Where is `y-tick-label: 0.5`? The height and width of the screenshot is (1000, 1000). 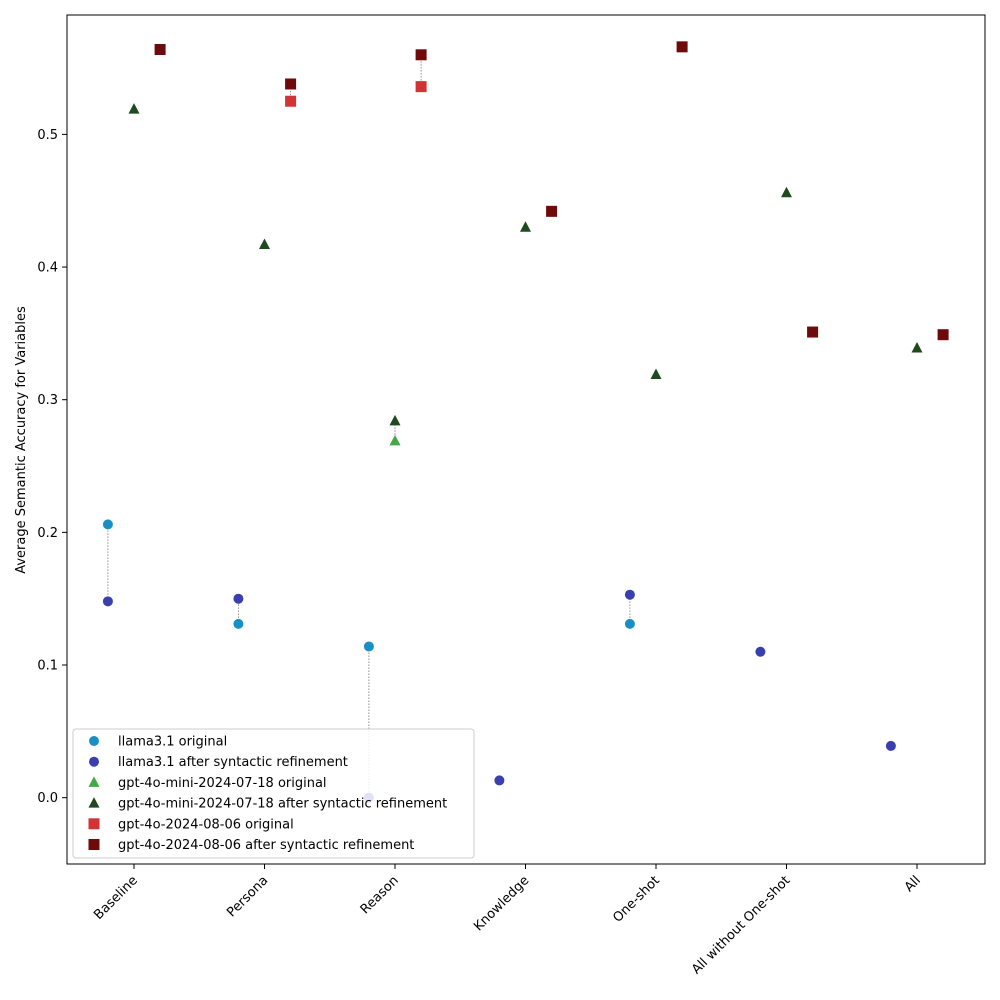
y-tick-label: 0.5 is located at coordinates (47, 135).